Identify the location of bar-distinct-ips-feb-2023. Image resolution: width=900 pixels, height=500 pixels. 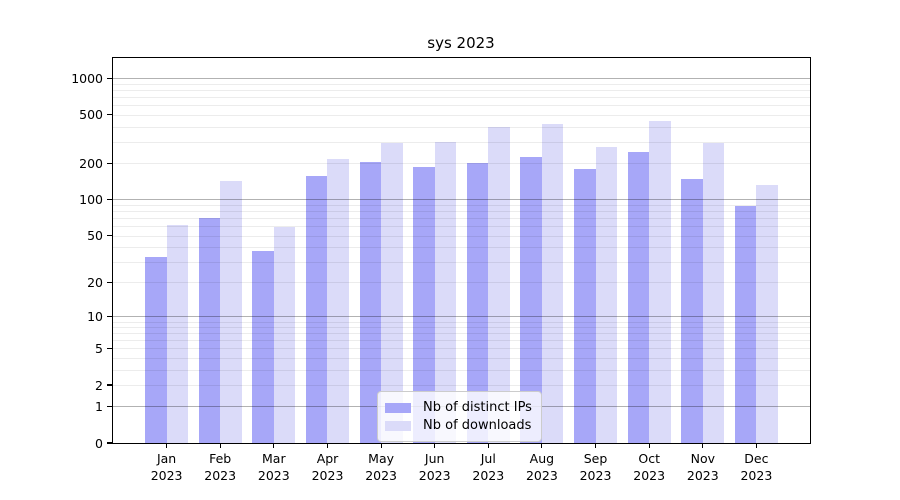
(209, 330).